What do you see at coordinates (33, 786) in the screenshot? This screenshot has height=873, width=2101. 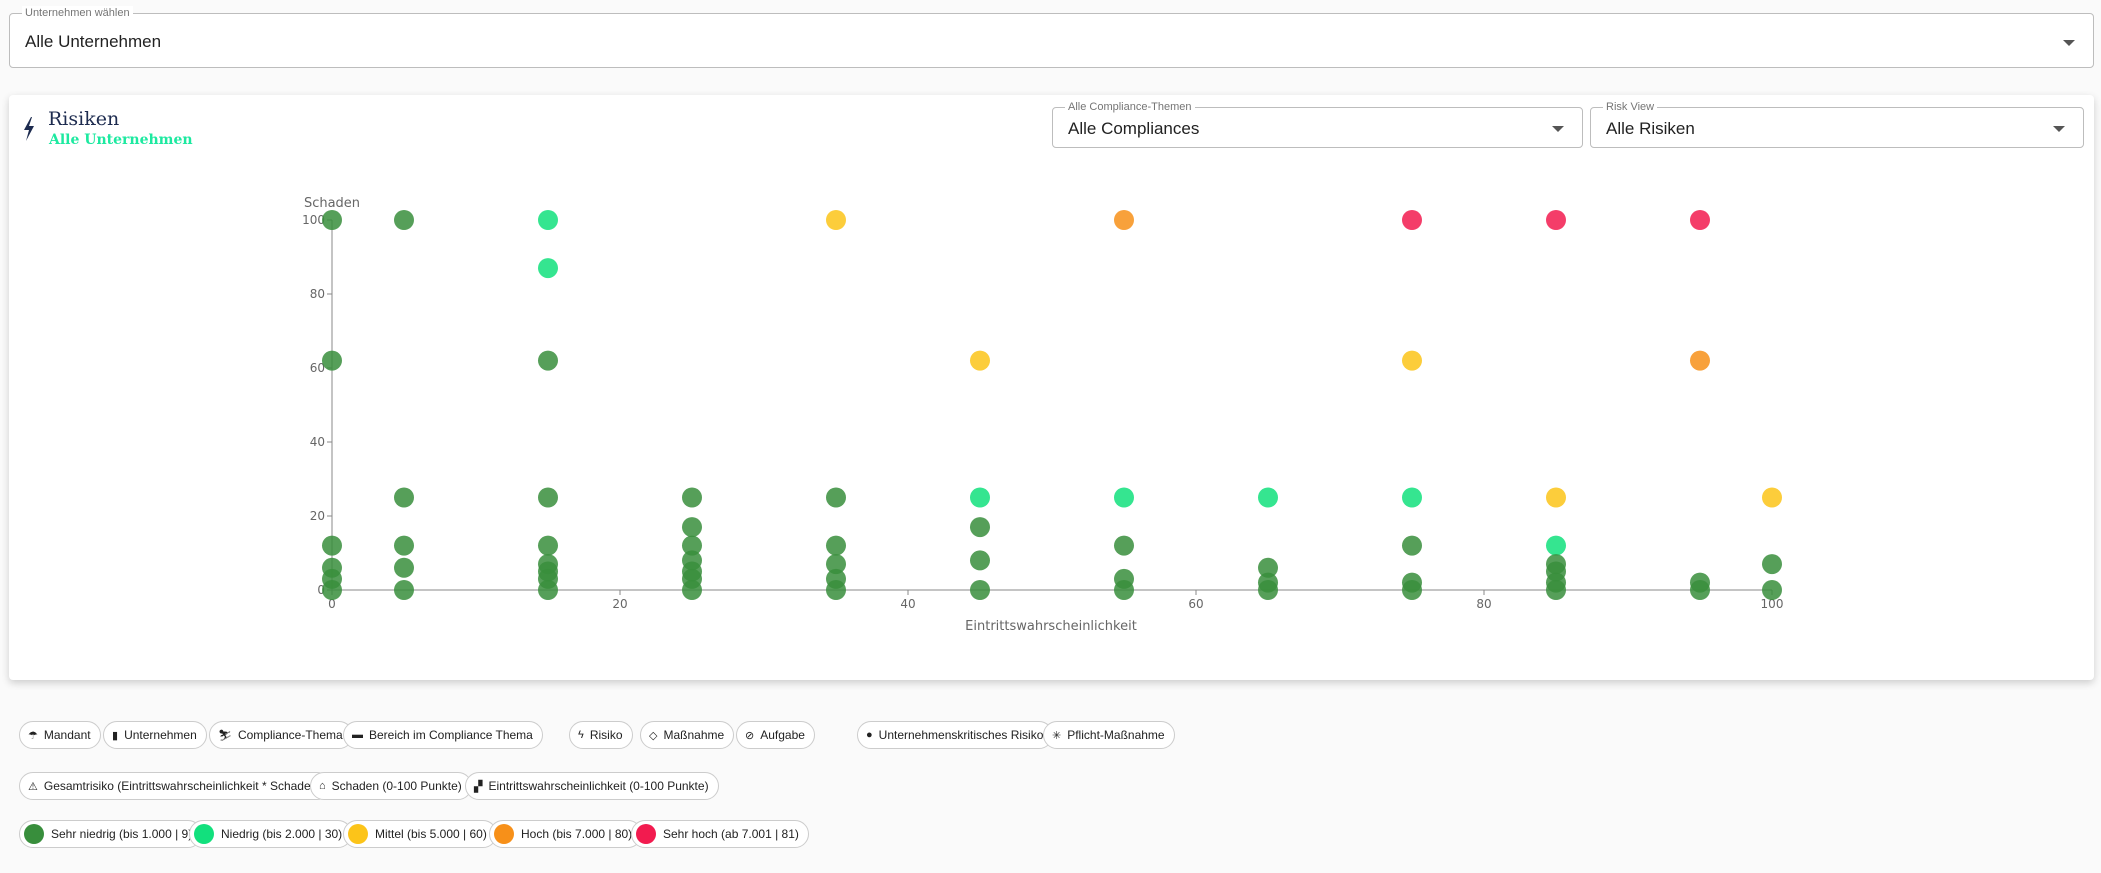 I see `legend-icon: ⚠` at bounding box center [33, 786].